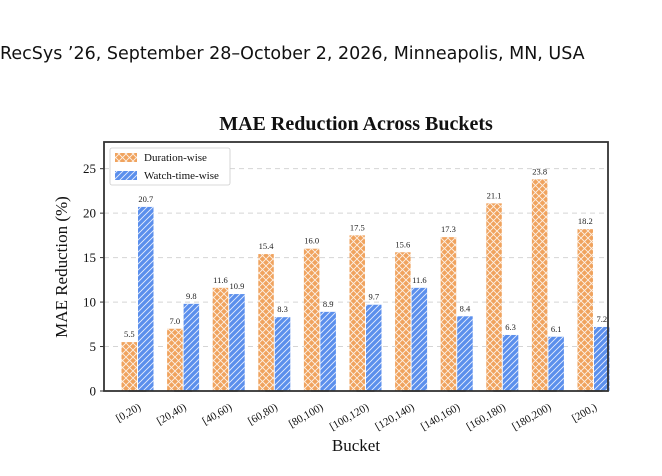  Describe the element at coordinates (89, 168) in the screenshot. I see `y-tick-label: 25` at that location.